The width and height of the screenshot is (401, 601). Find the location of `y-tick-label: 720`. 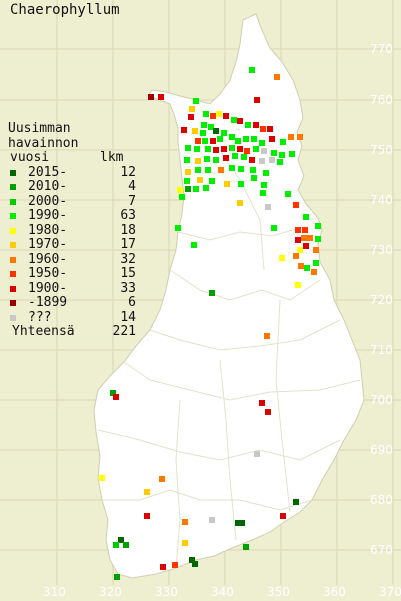

y-tick-label: 720 is located at coordinates (381, 300).